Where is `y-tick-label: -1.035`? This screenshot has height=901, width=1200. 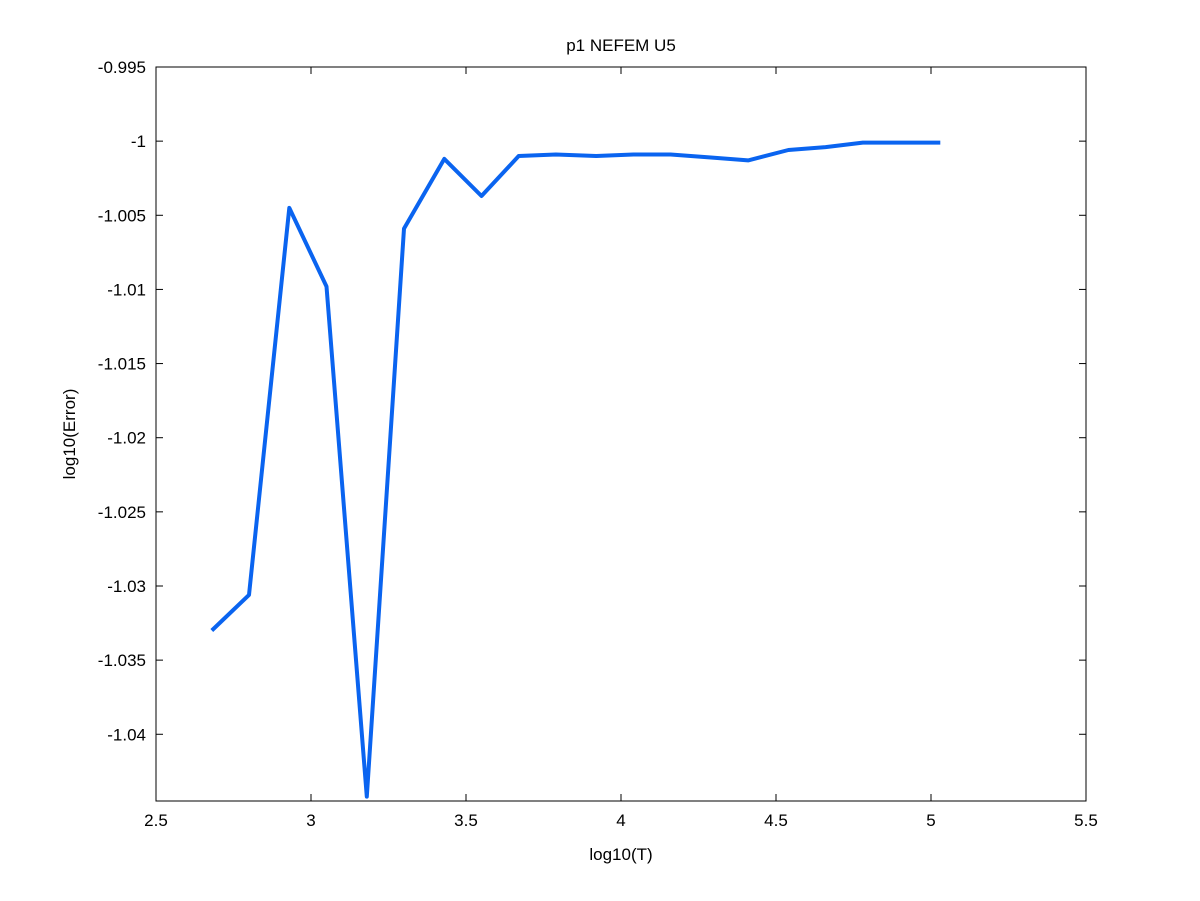 y-tick-label: -1.035 is located at coordinates (122, 660).